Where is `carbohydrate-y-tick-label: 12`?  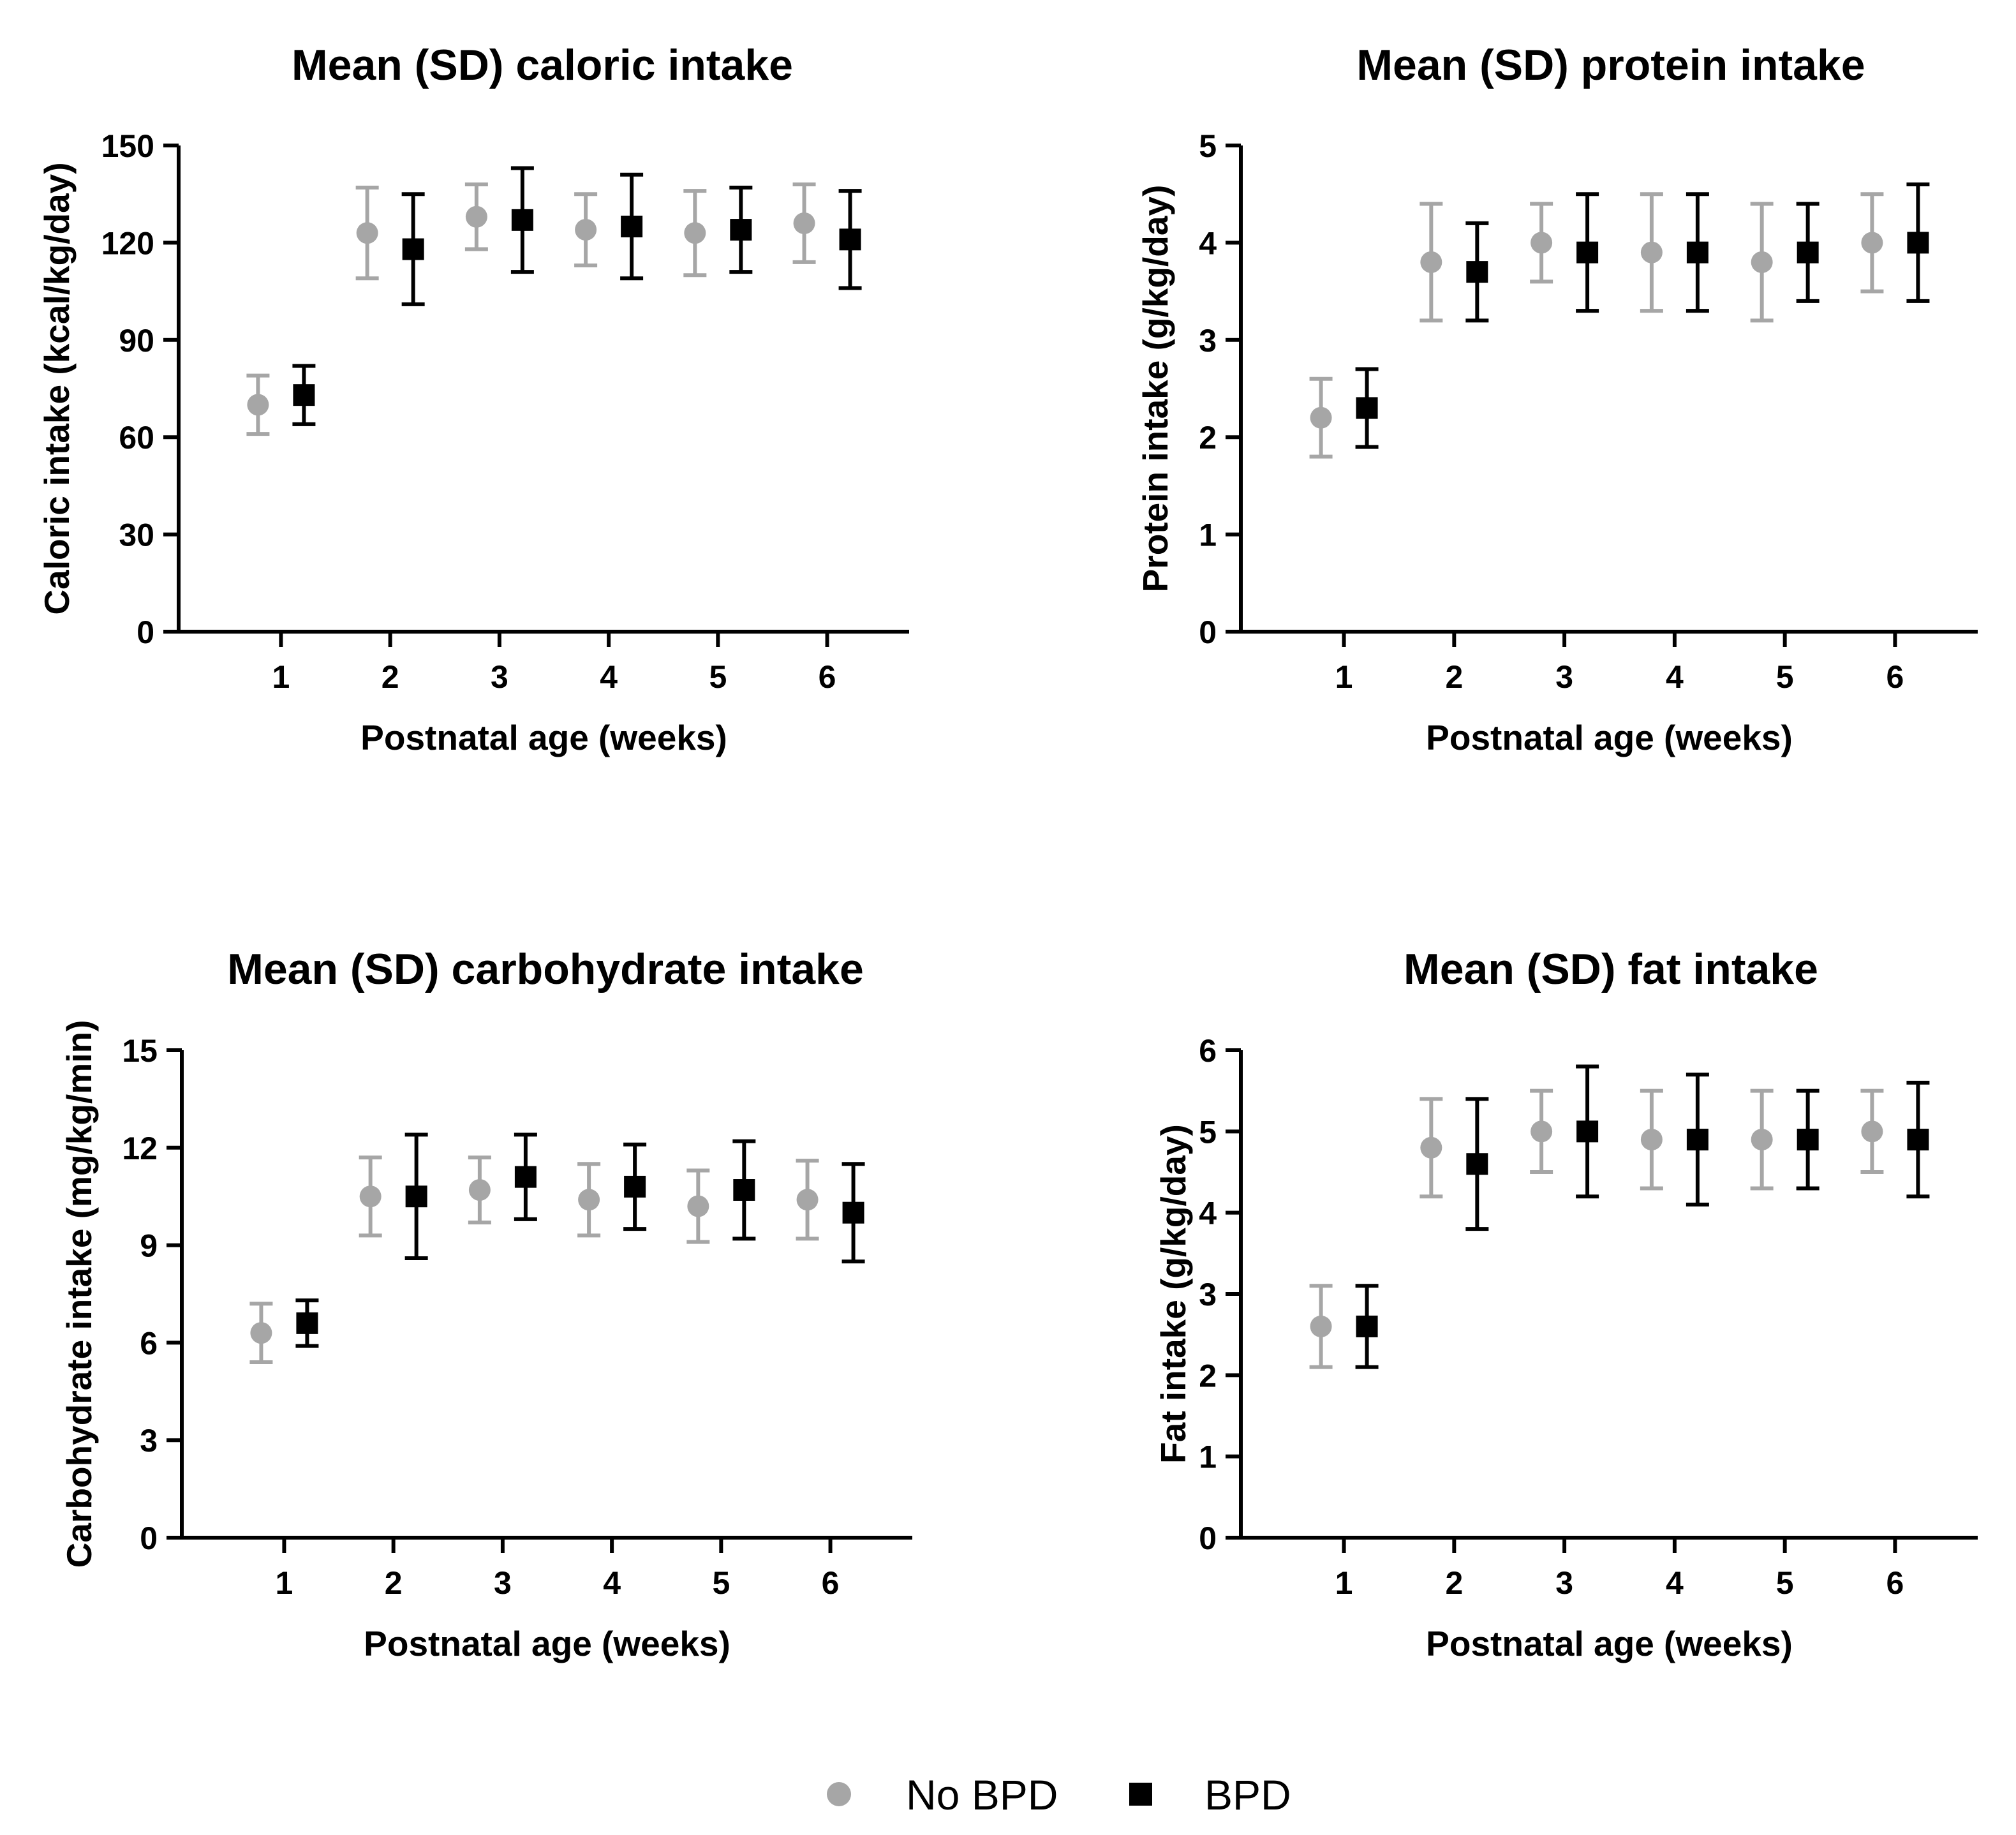
carbohydrate-y-tick-label: 12 is located at coordinates (140, 1149).